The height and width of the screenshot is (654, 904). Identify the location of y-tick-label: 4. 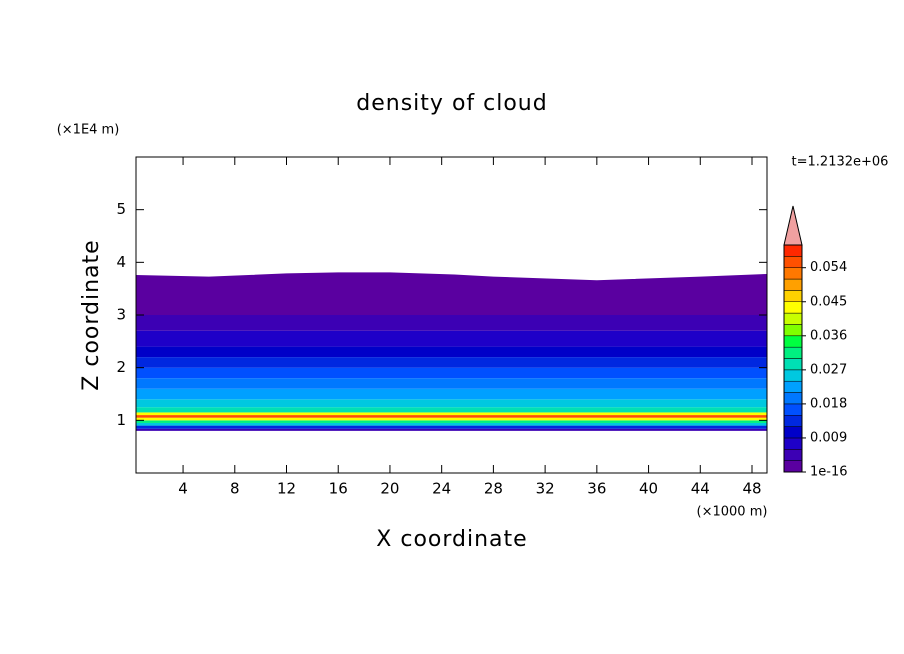
(121, 262).